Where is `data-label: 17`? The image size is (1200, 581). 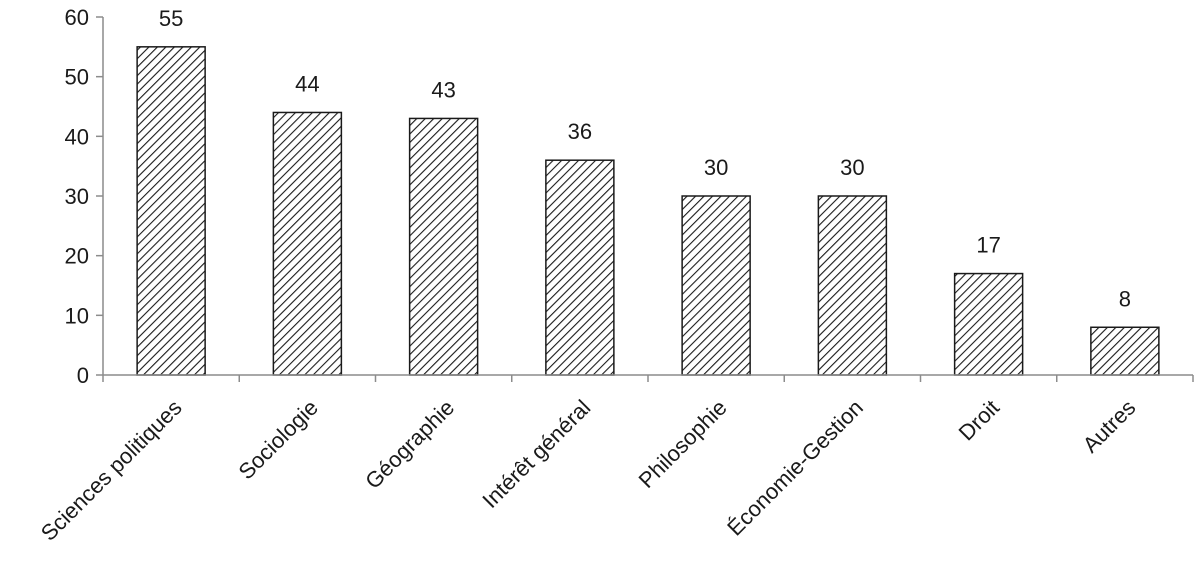 data-label: 17 is located at coordinates (988, 245).